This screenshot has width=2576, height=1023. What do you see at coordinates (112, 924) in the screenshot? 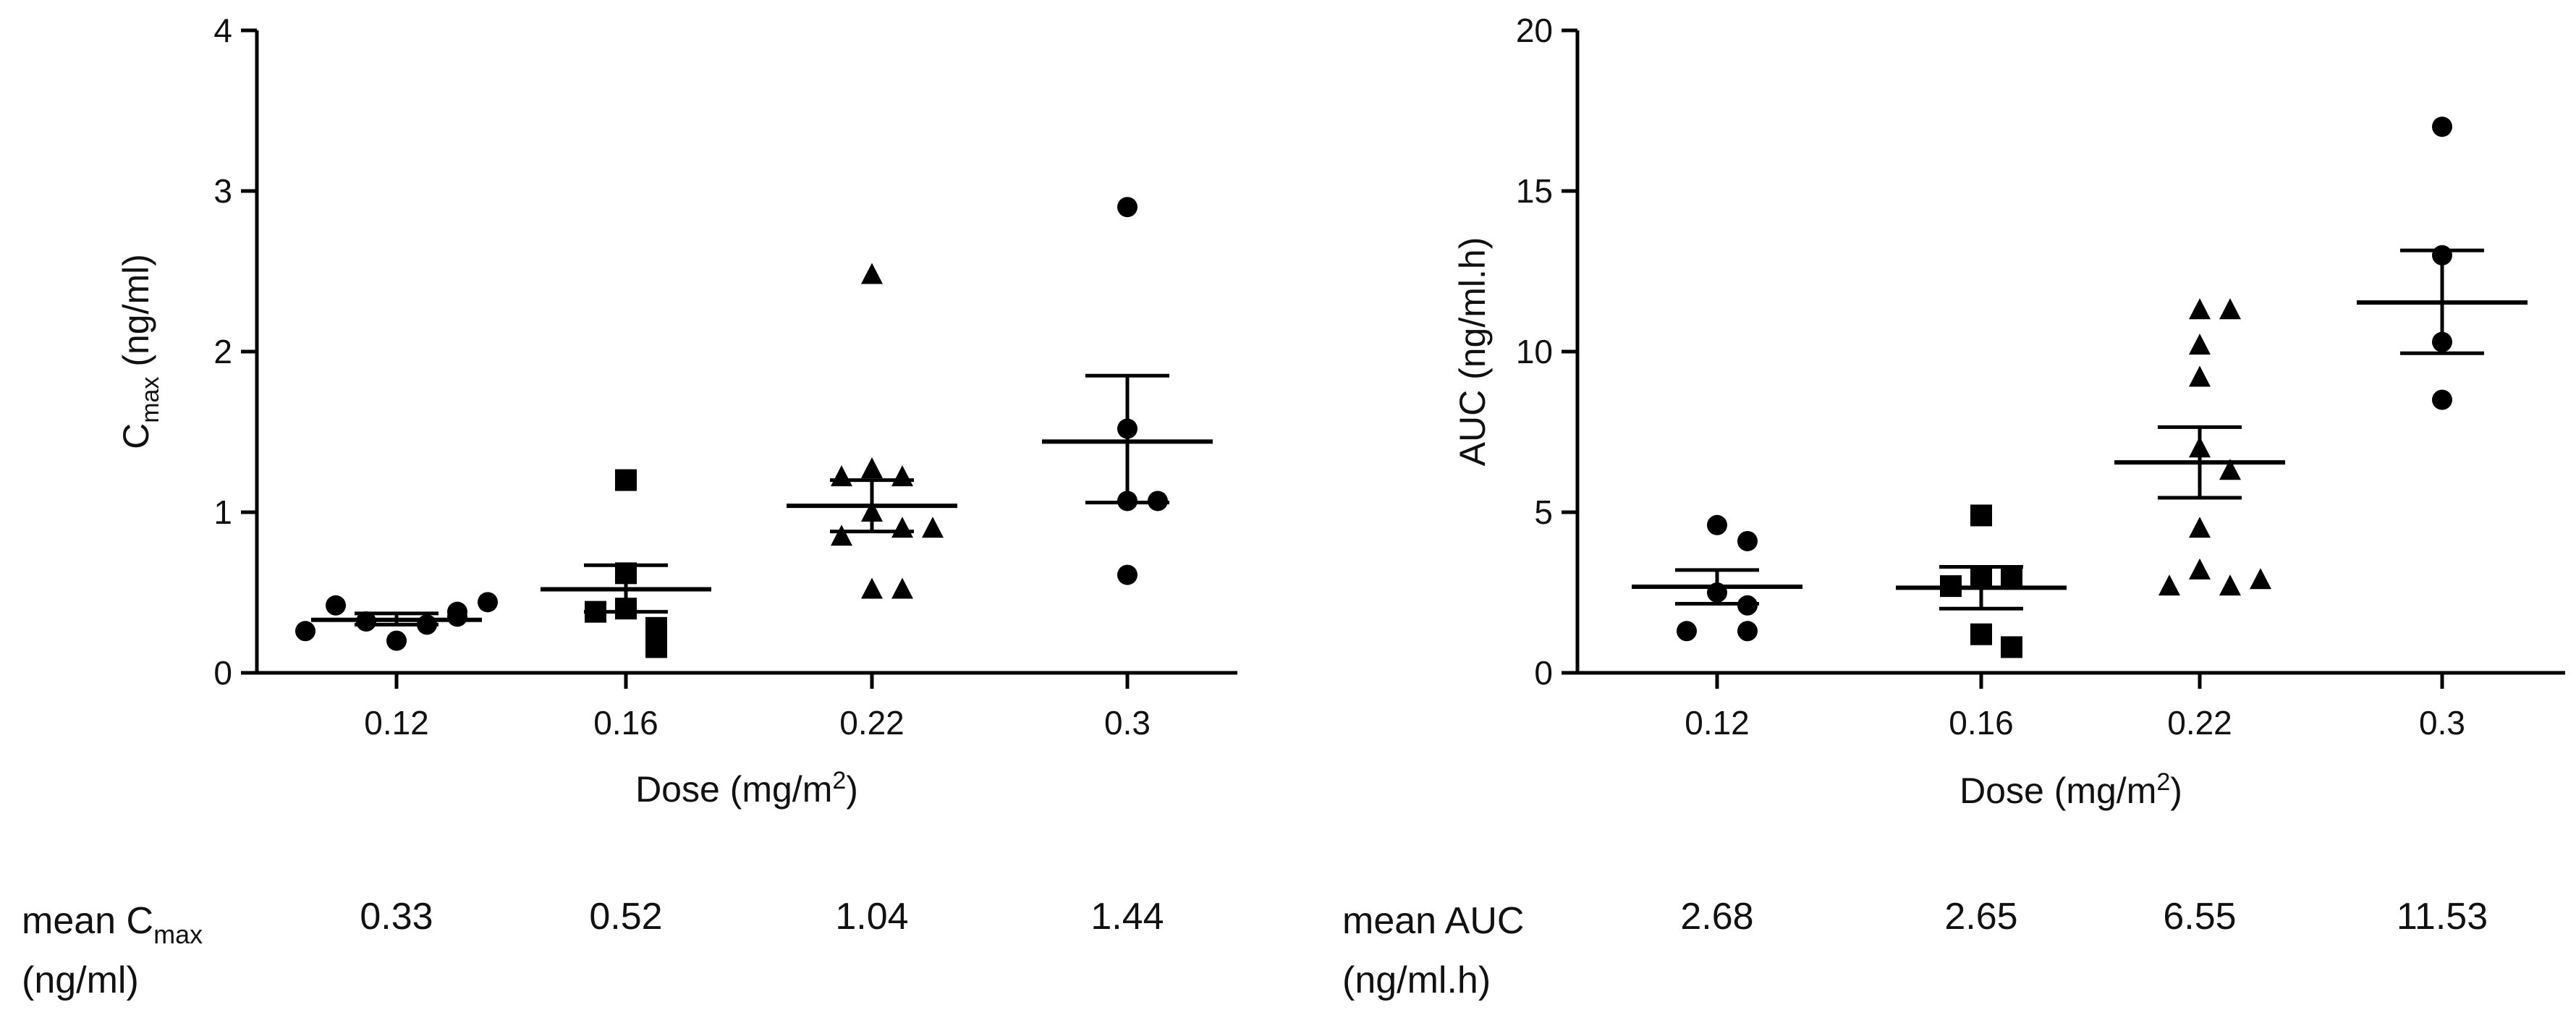
I see `mean-row-label: mean Cmax` at bounding box center [112, 924].